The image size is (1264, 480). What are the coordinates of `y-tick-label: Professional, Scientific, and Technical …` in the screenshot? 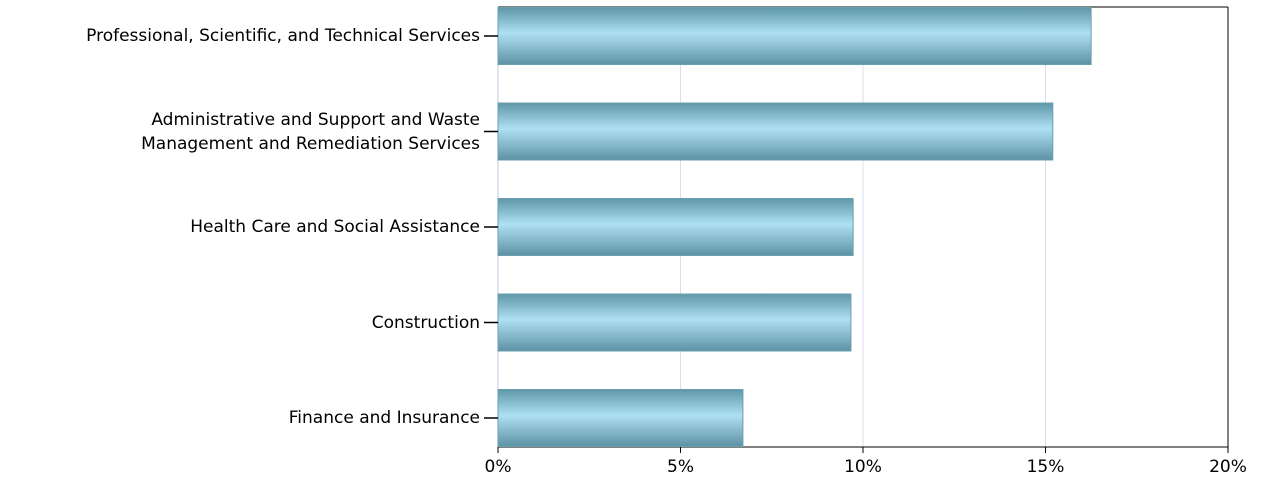 It's located at (283, 36).